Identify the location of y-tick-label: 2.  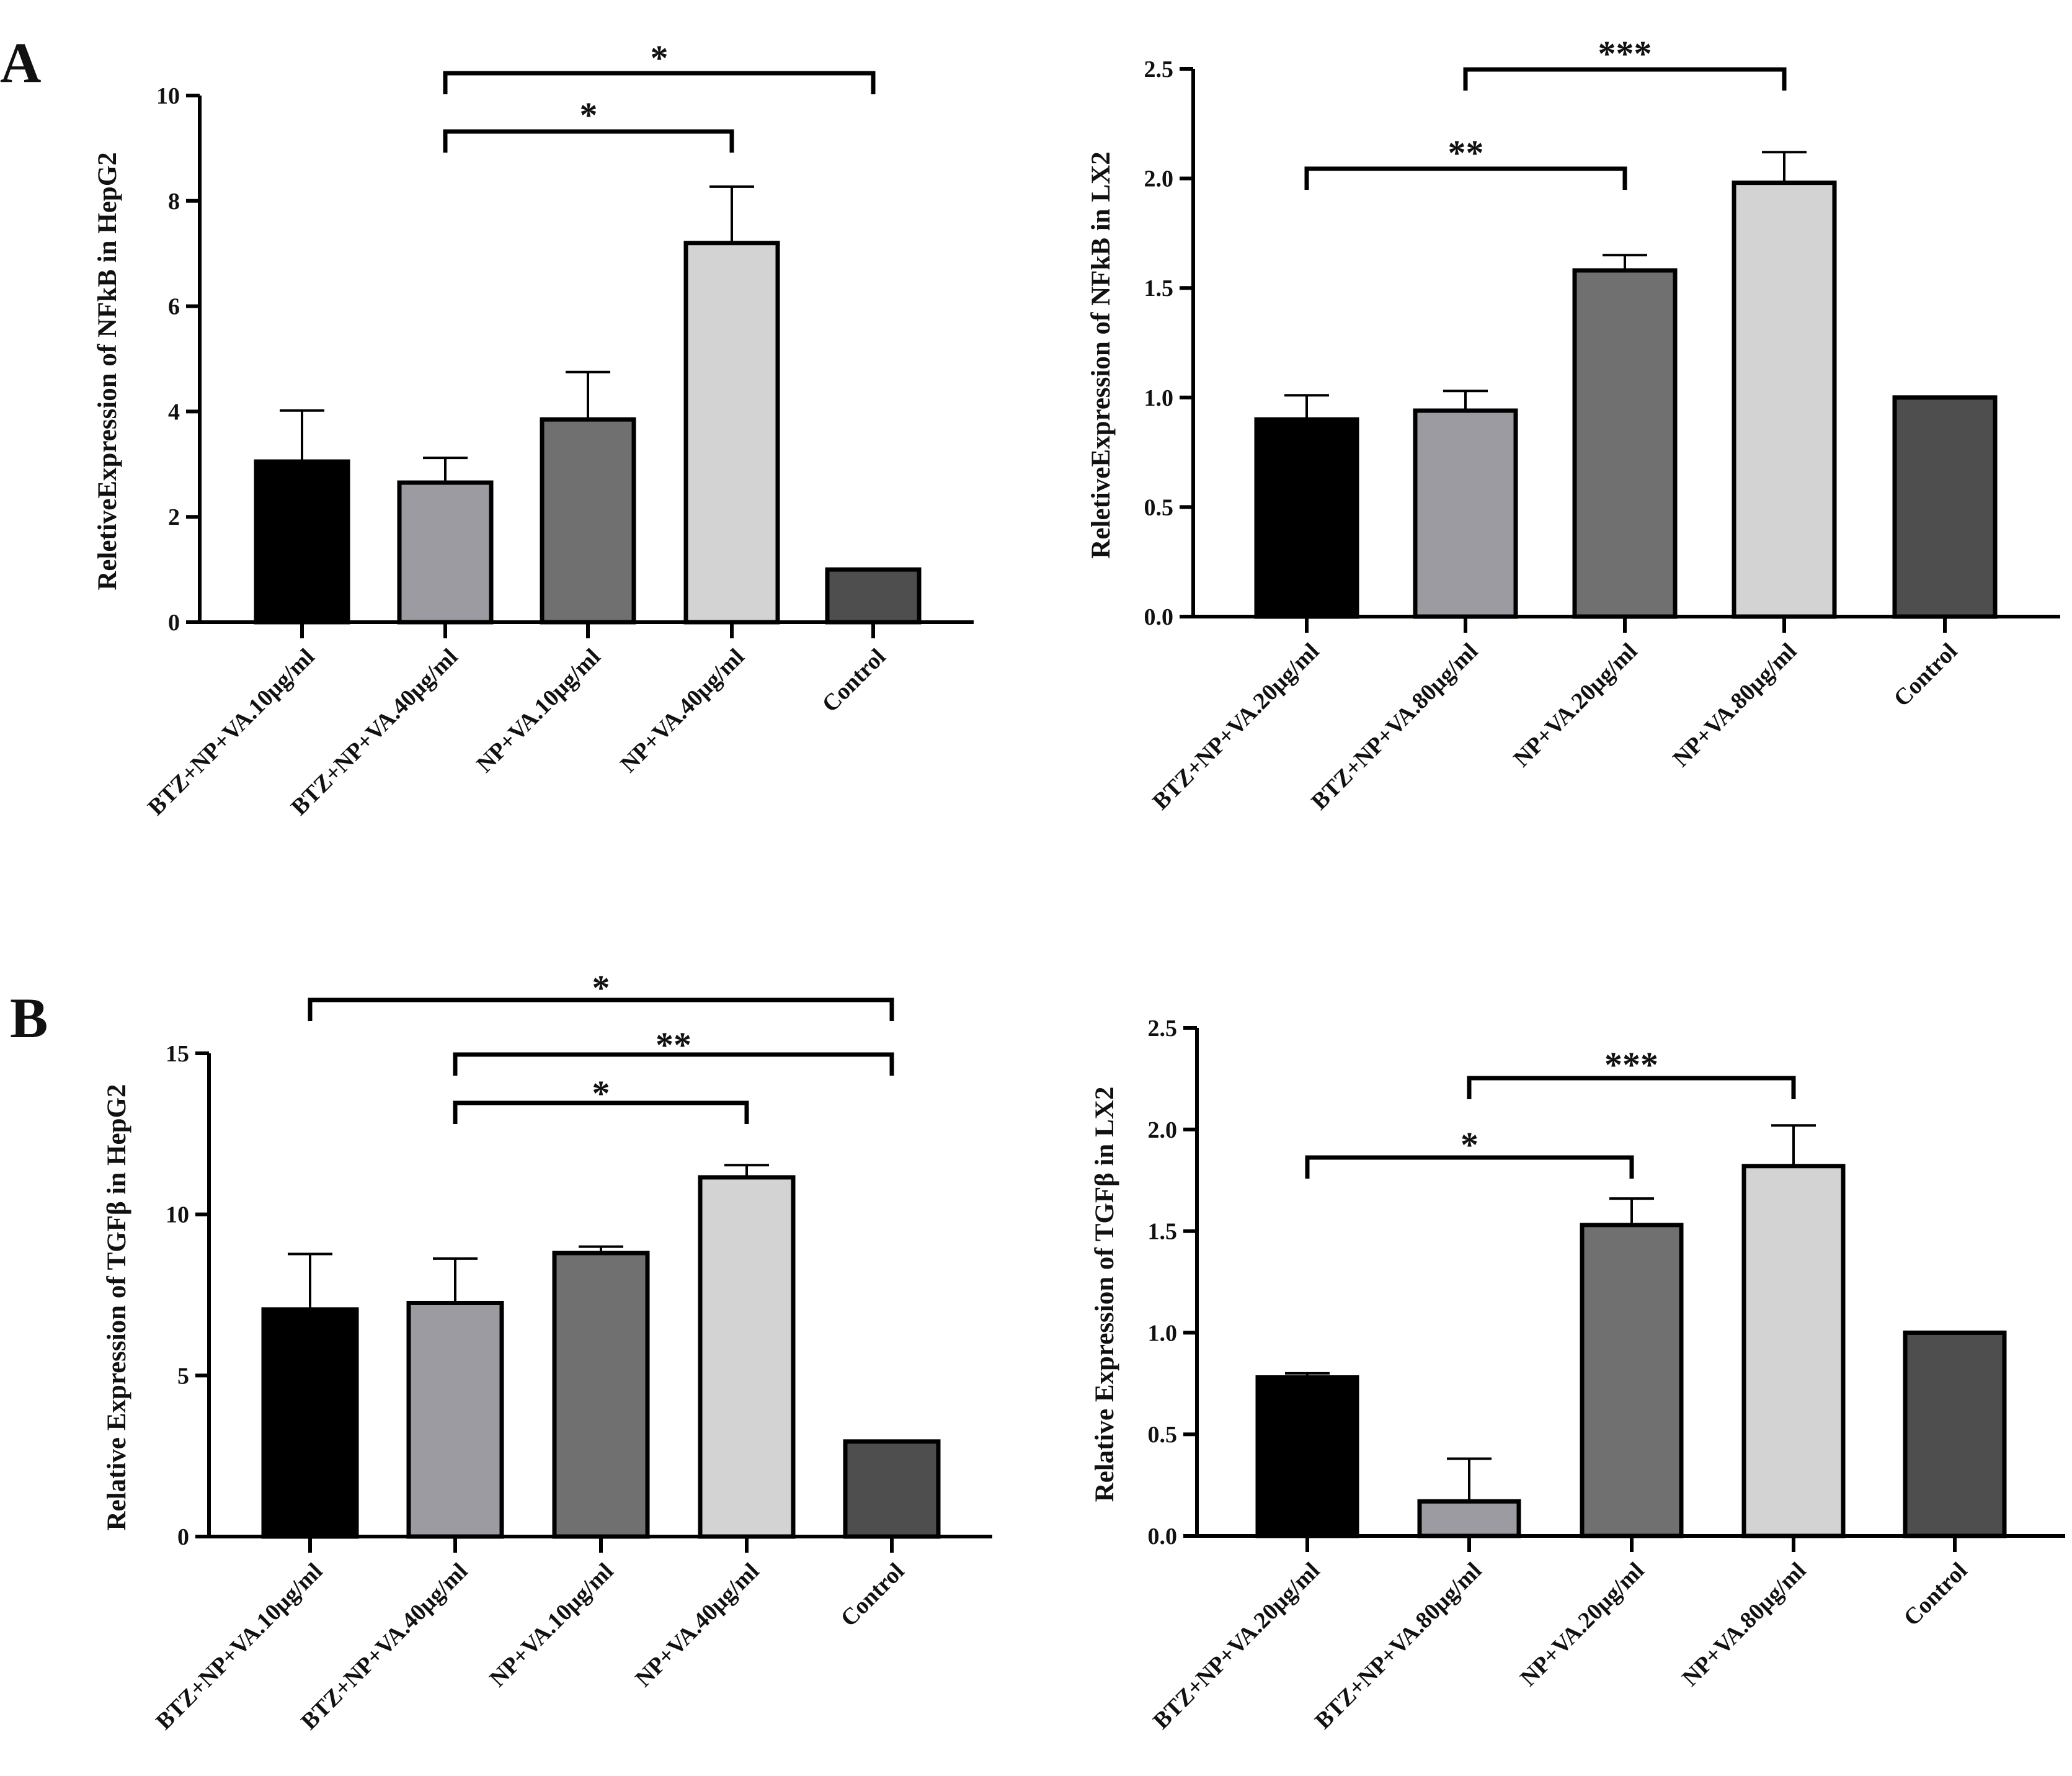
(174, 517).